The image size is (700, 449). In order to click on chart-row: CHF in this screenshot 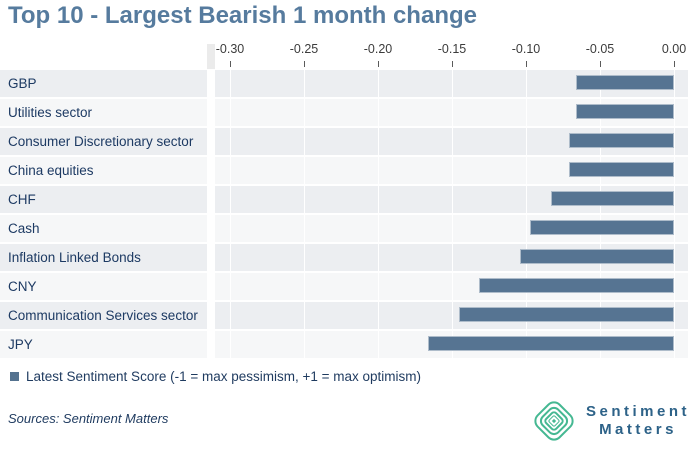, I will do `click(344, 199)`.